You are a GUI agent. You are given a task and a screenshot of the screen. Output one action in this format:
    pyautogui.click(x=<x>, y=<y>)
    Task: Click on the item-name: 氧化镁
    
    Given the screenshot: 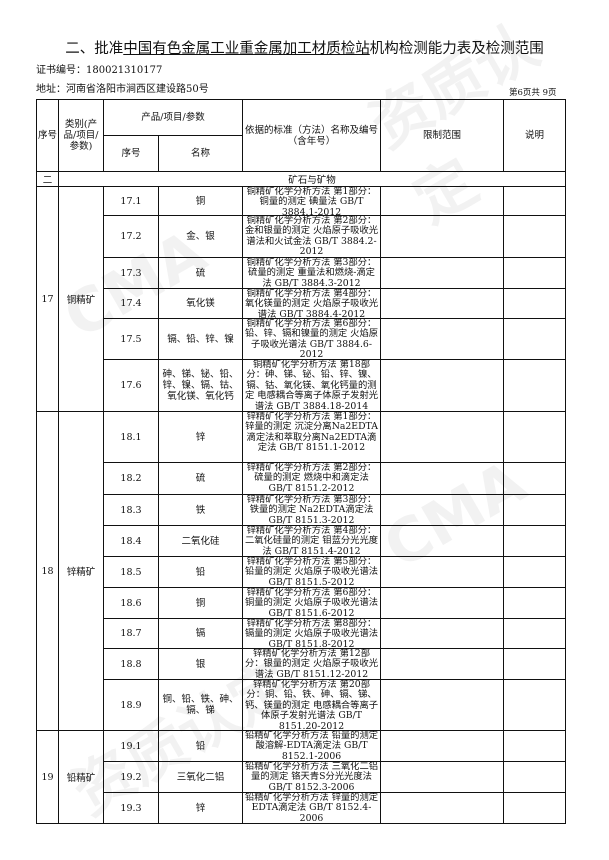 What is the action you would take?
    pyautogui.click(x=200, y=303)
    